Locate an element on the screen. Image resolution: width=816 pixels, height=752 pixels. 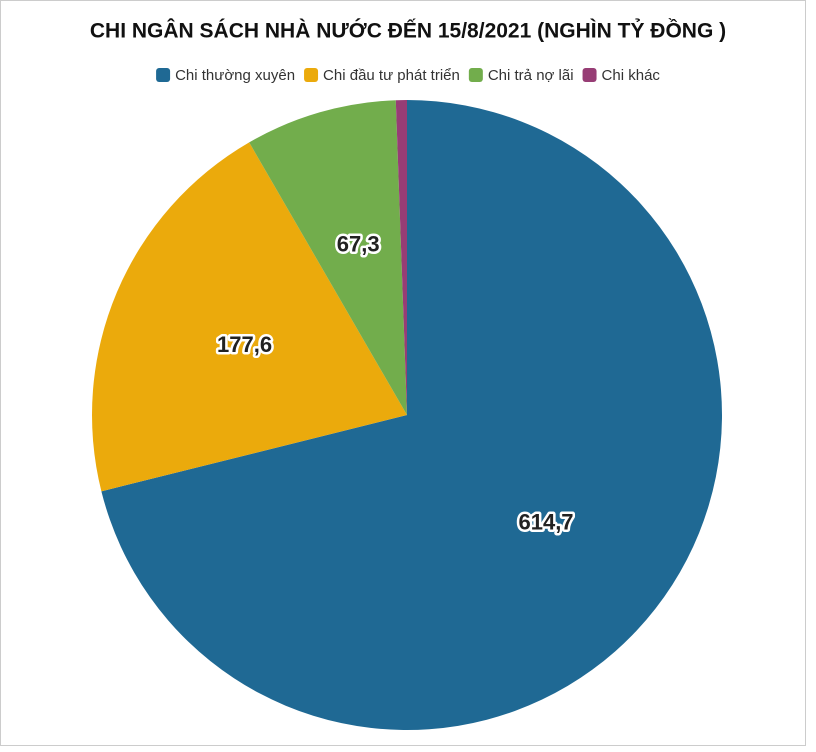
legend-item: Chi khác is located at coordinates (621, 75).